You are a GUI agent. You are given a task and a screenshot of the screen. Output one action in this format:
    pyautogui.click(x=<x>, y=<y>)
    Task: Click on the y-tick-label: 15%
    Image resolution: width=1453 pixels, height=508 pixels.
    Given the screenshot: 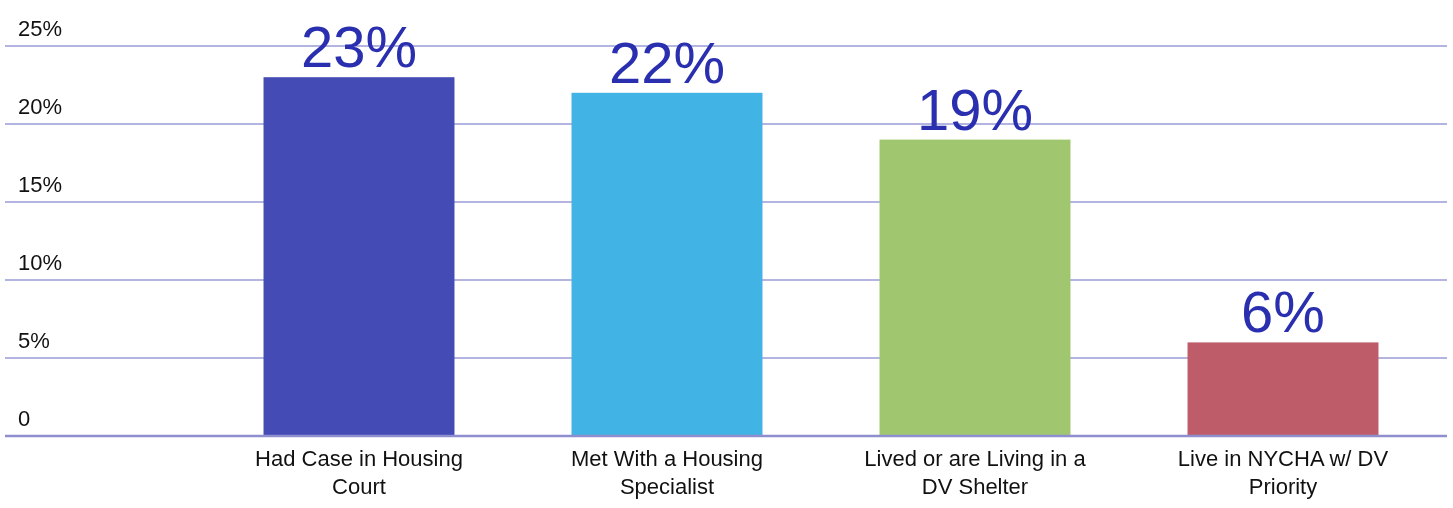 What is the action you would take?
    pyautogui.click(x=40, y=184)
    